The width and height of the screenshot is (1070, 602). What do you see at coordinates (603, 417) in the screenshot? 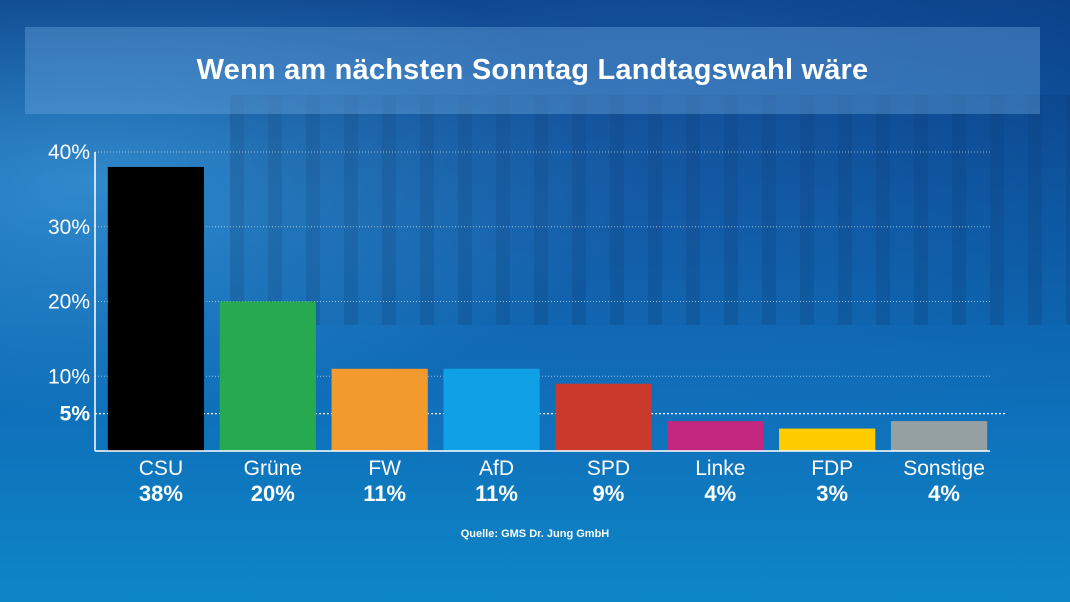
I see `bar-spd` at bounding box center [603, 417].